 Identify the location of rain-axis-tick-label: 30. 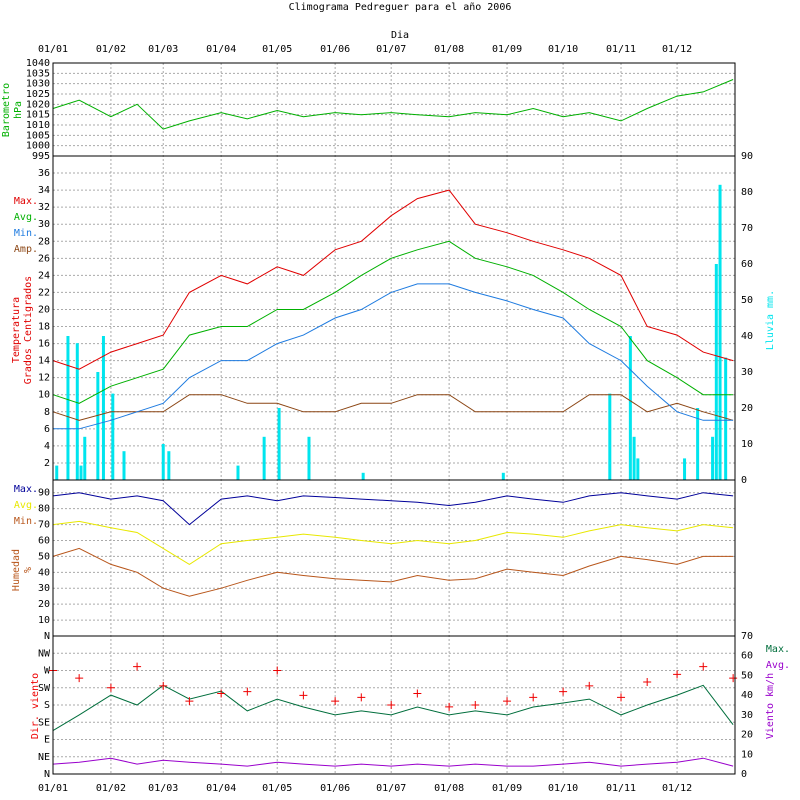
(747, 372).